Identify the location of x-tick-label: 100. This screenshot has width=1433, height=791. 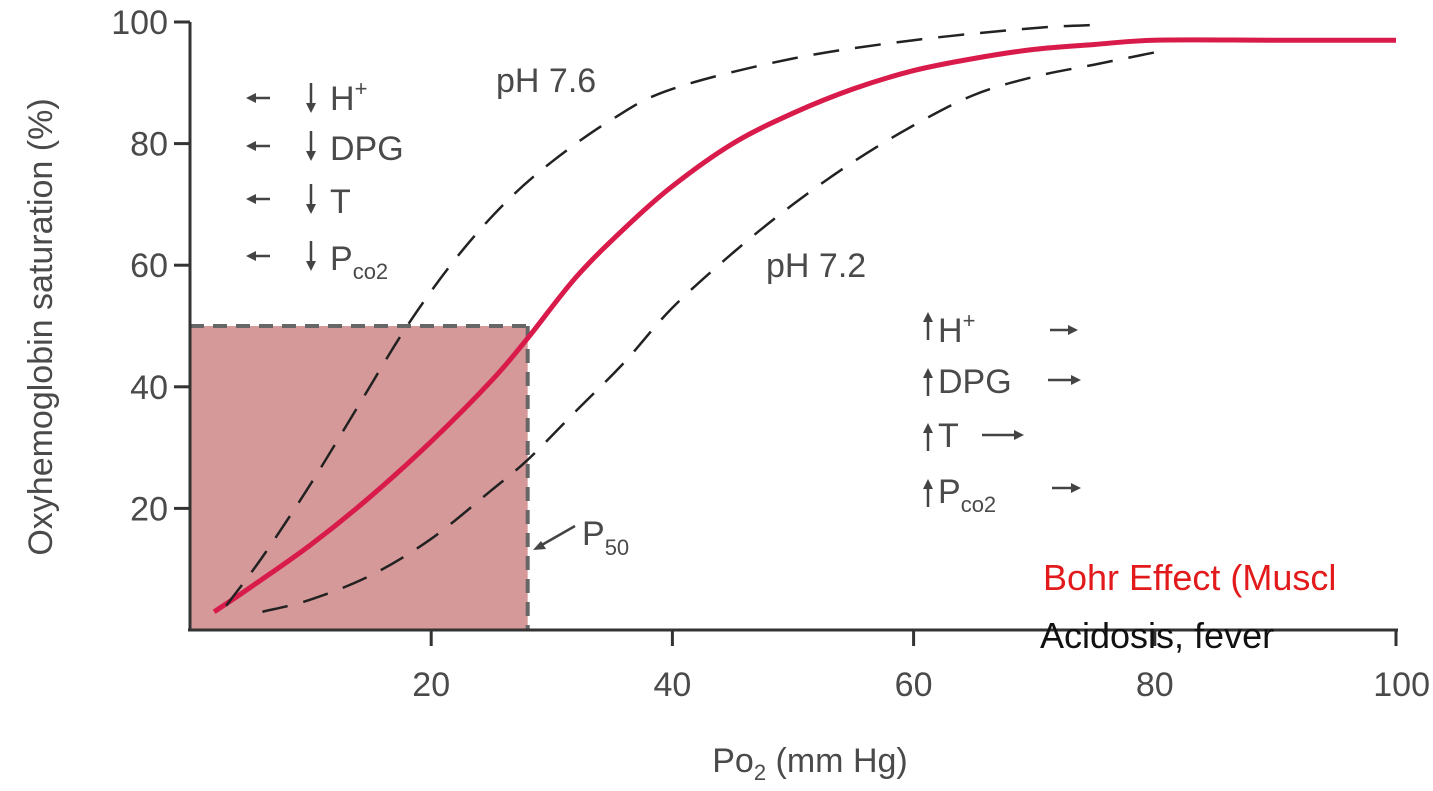
(1401, 685).